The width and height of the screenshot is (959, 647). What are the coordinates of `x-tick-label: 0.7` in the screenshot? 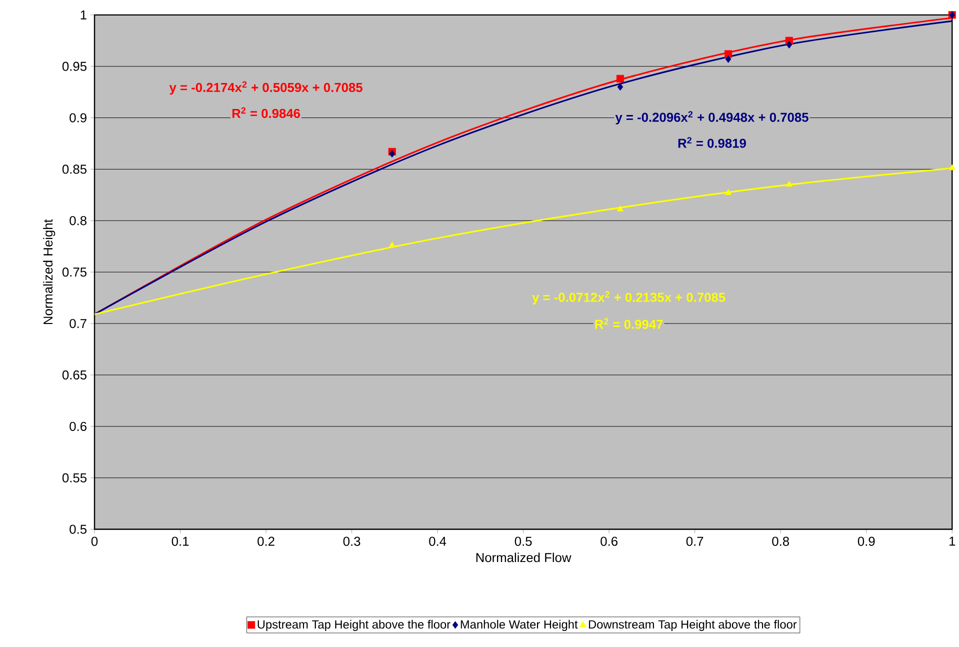 It's located at (695, 541).